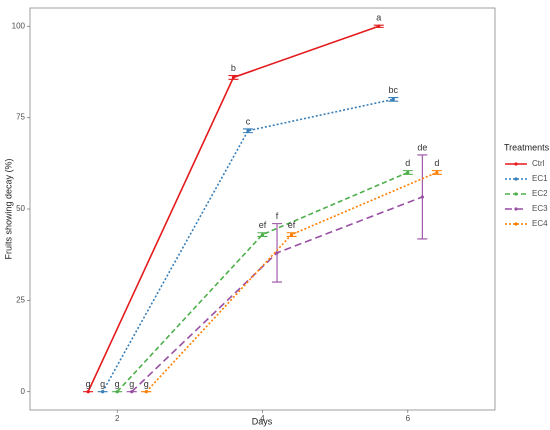 Image resolution: width=550 pixels, height=430 pixels. Describe the element at coordinates (540, 178) in the screenshot. I see `legend-label: EC1` at that location.